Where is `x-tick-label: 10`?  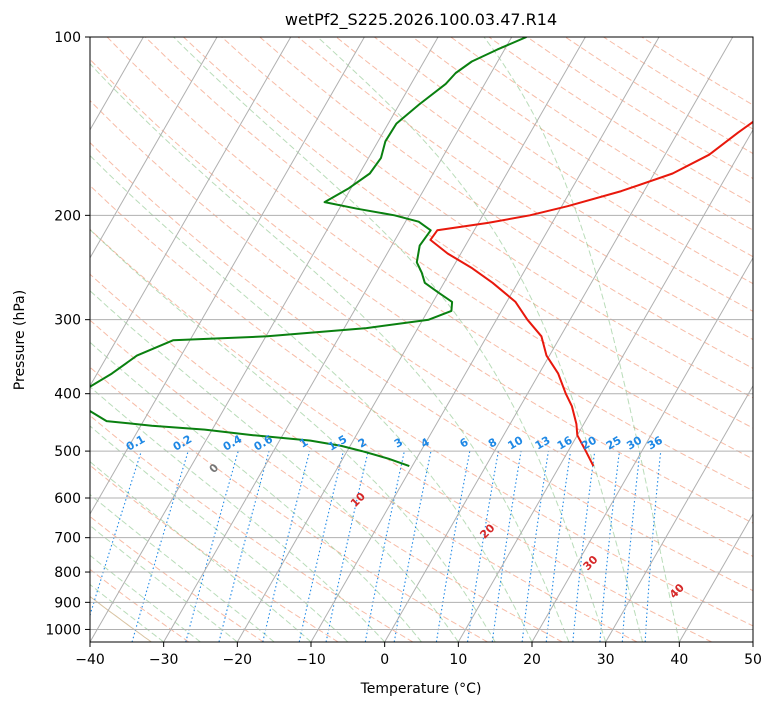
x-tick-label: 10 is located at coordinates (458, 660).